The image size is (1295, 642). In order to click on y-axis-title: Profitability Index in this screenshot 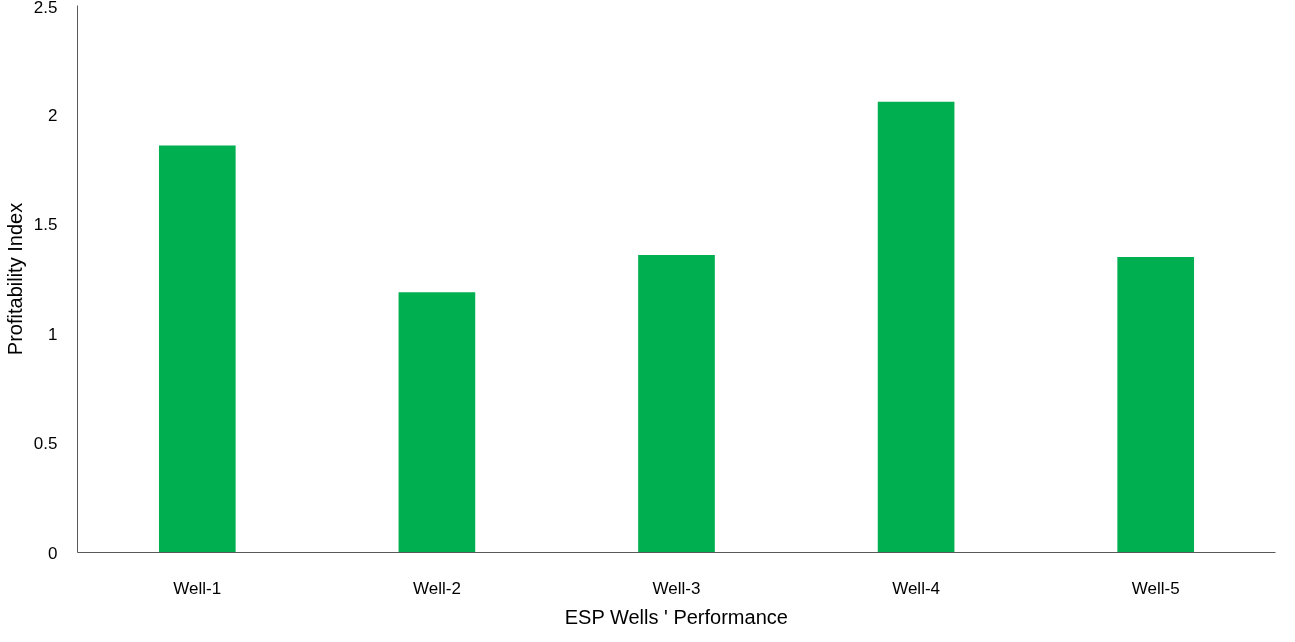, I will do `click(14, 279)`.